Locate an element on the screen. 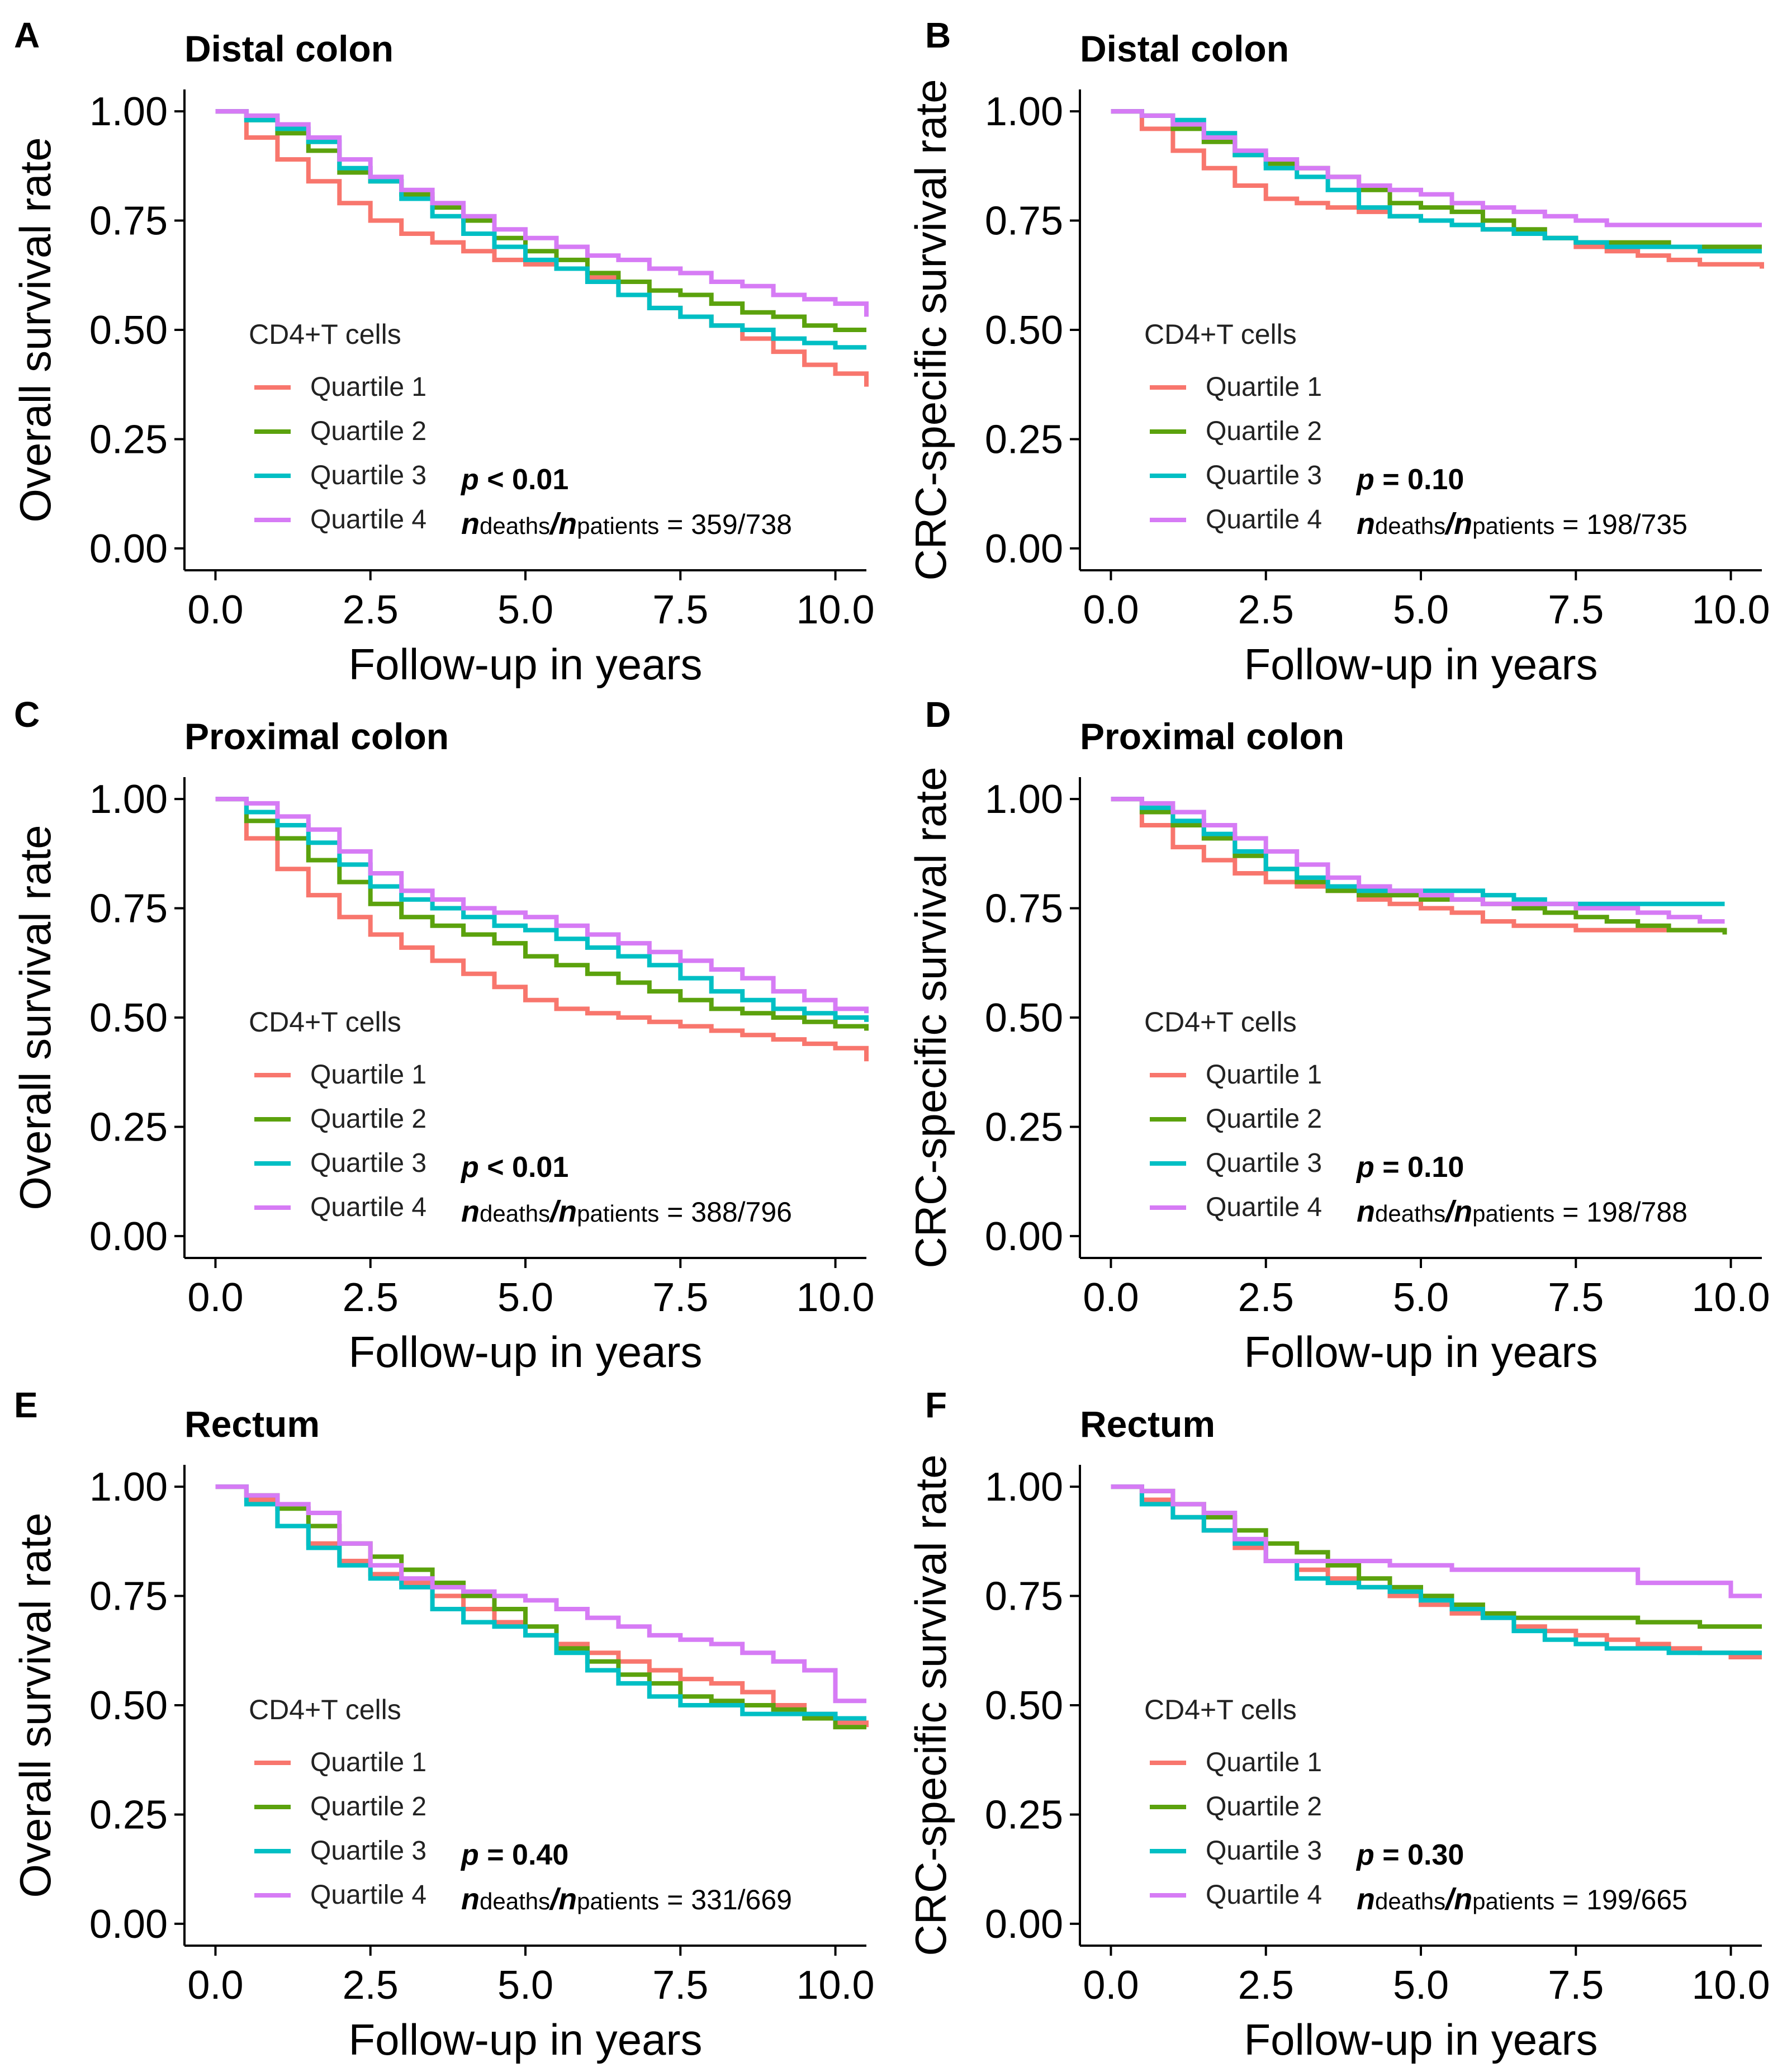 The width and height of the screenshot is (1787, 2072). panel-e-legend-label-3: Quartile 3 is located at coordinates (368, 1851).